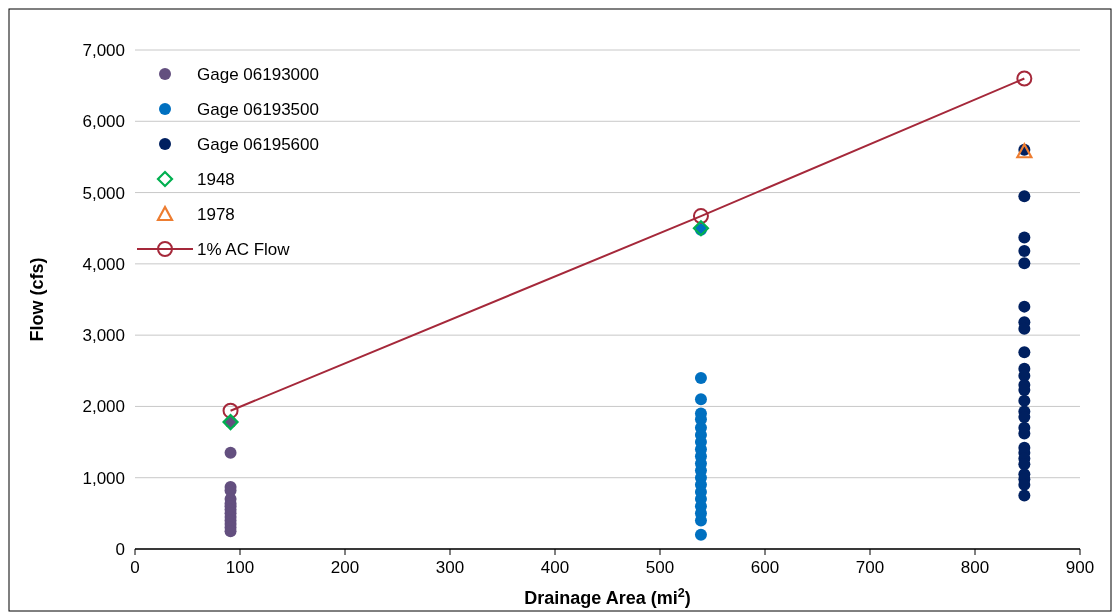 This screenshot has height=612, width=1112. What do you see at coordinates (103, 193) in the screenshot?
I see `y-tick-label: 5,000` at bounding box center [103, 193].